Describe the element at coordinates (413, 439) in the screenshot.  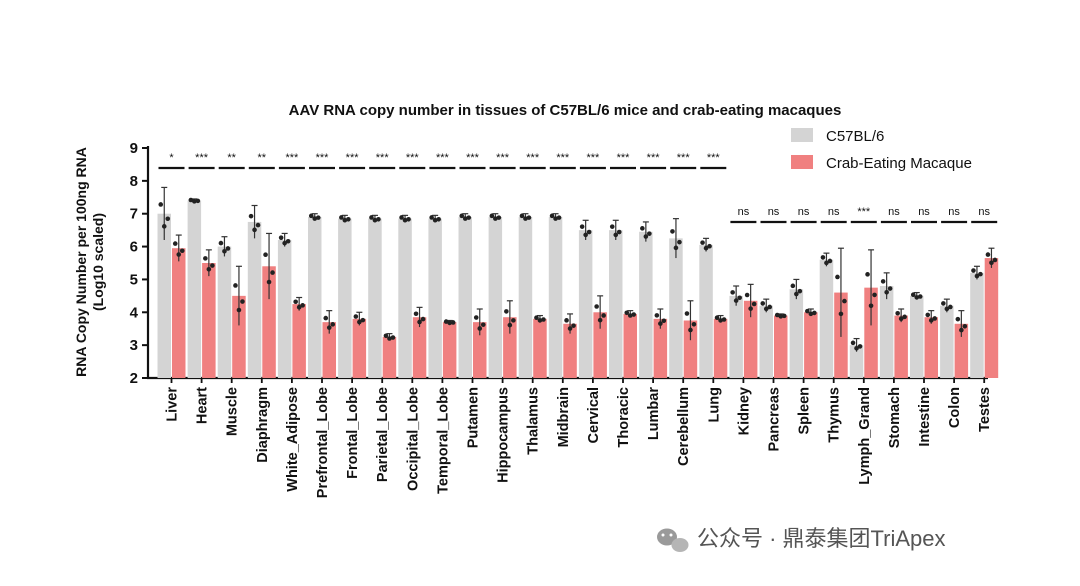
I see `x-tick-label: Occipital_Lobe` at that location.